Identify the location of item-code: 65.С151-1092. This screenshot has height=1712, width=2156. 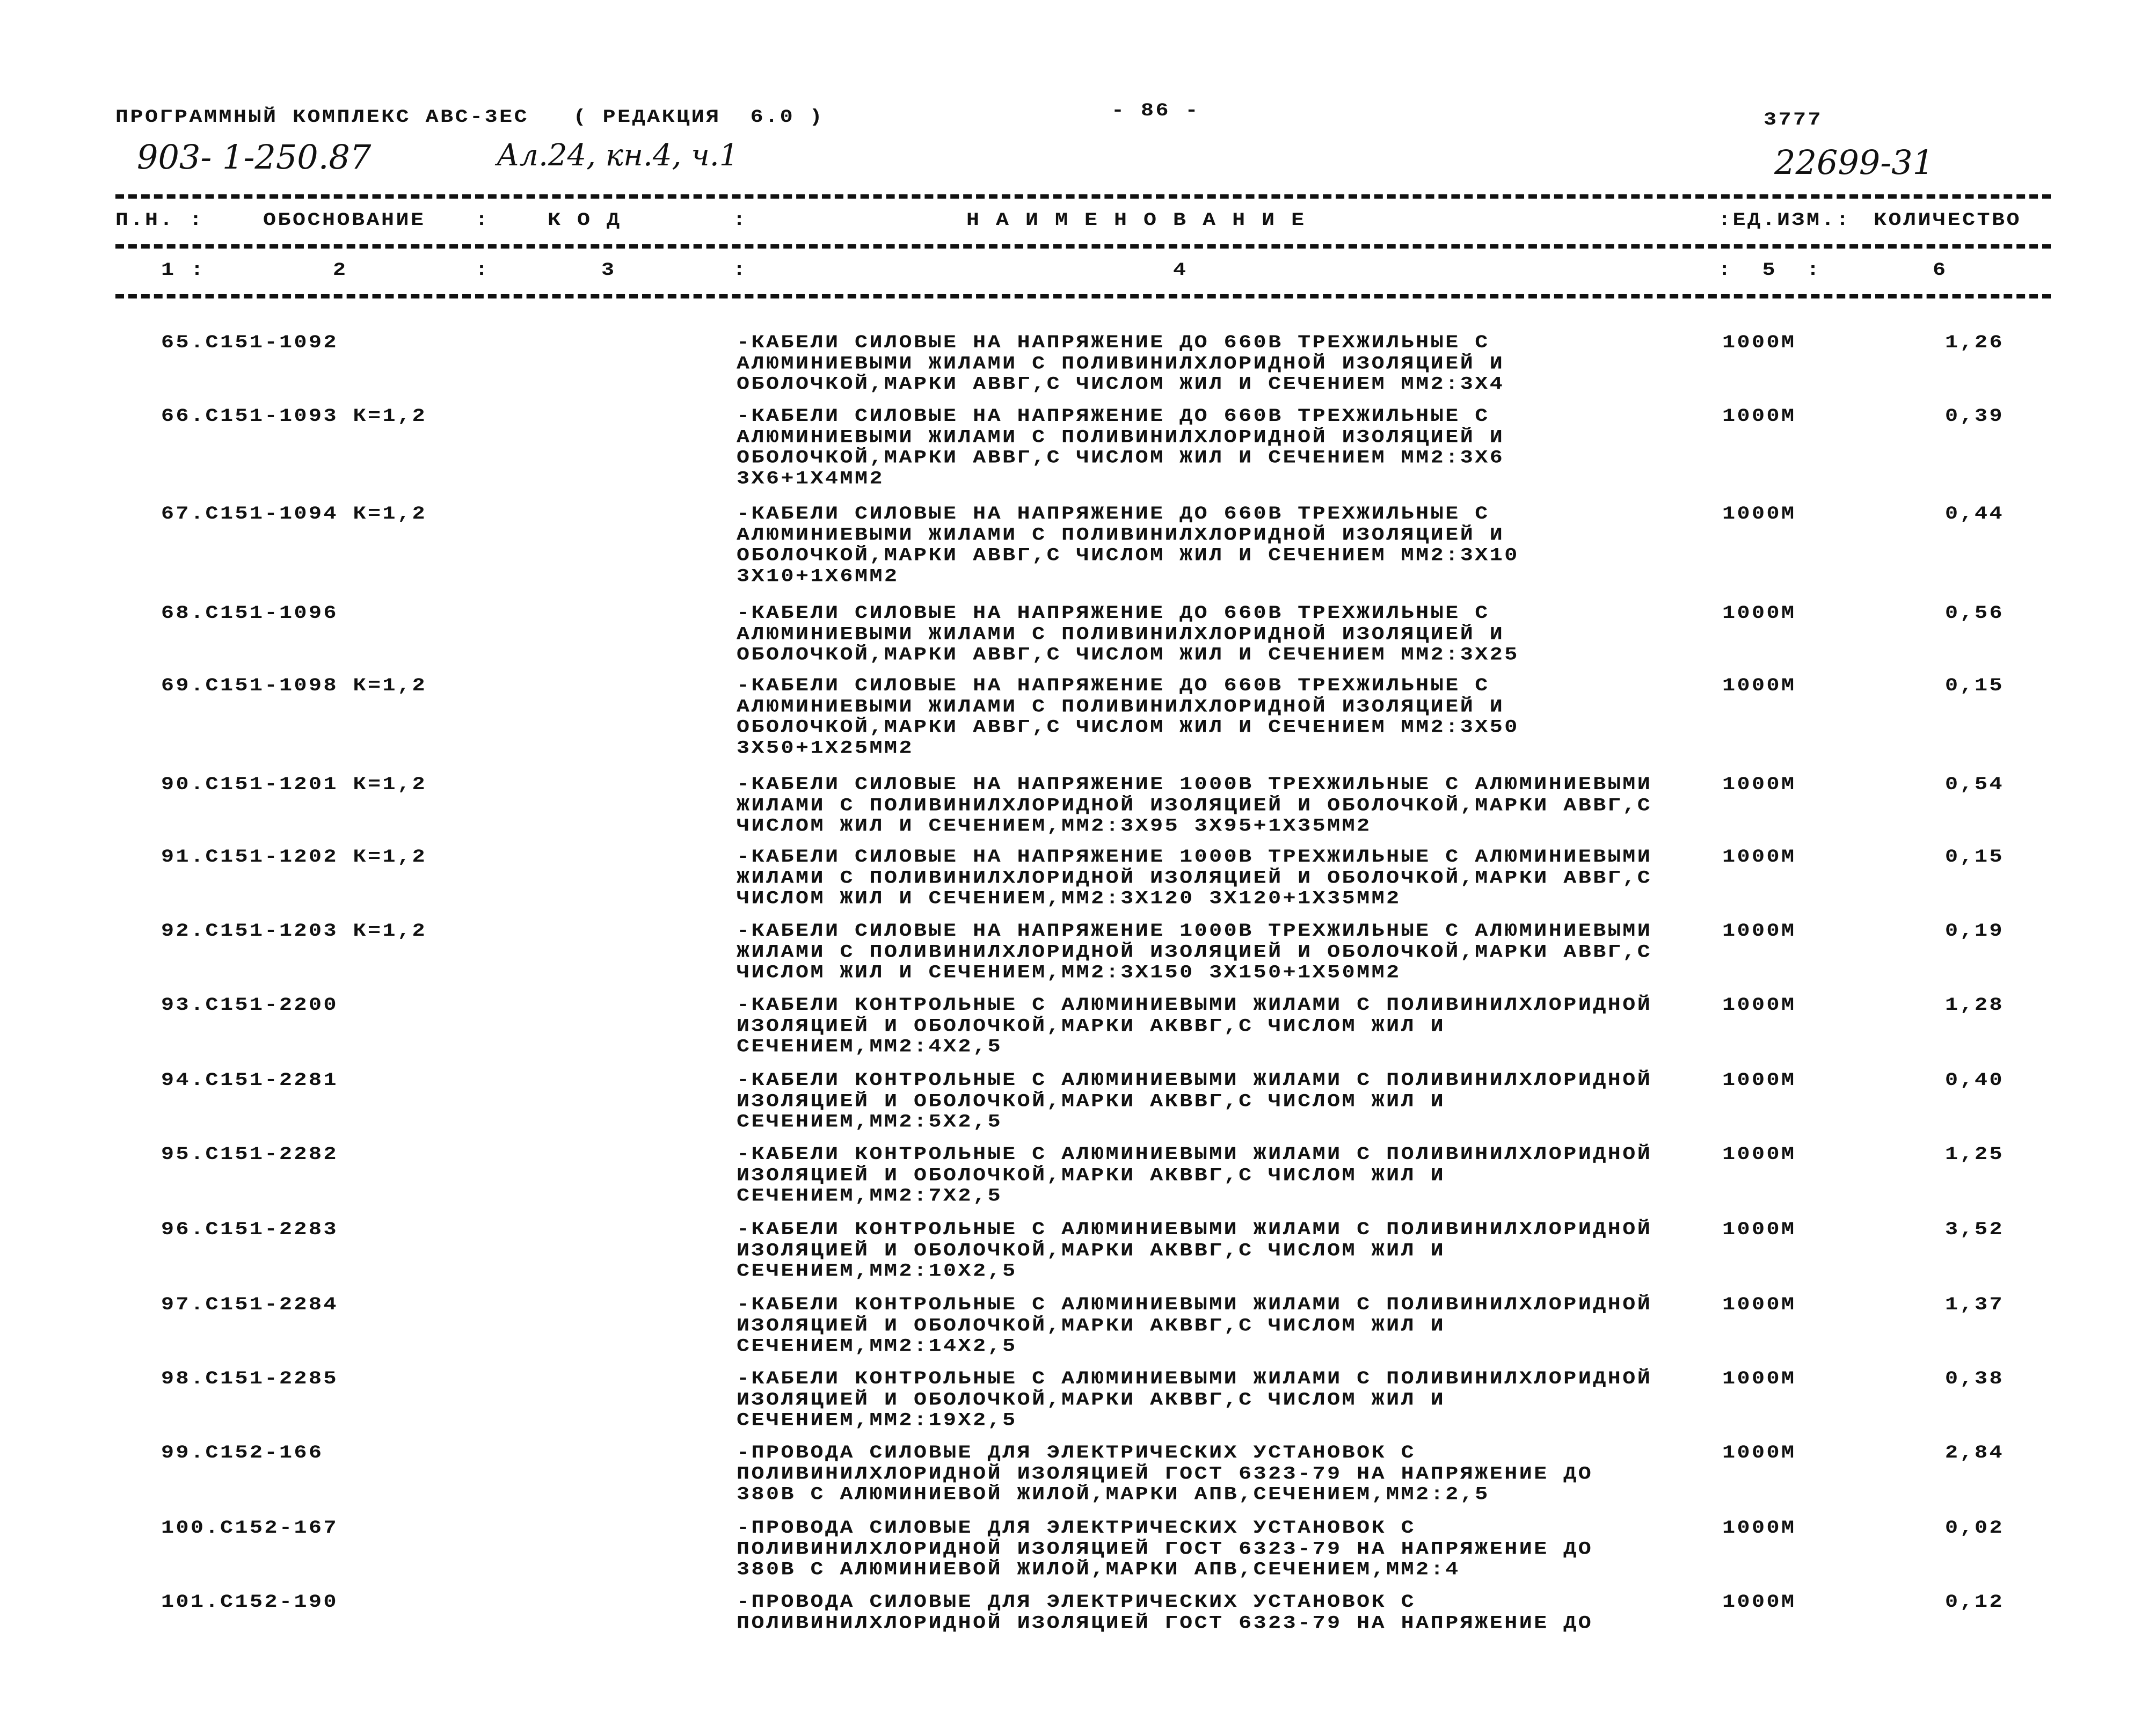
(250, 343).